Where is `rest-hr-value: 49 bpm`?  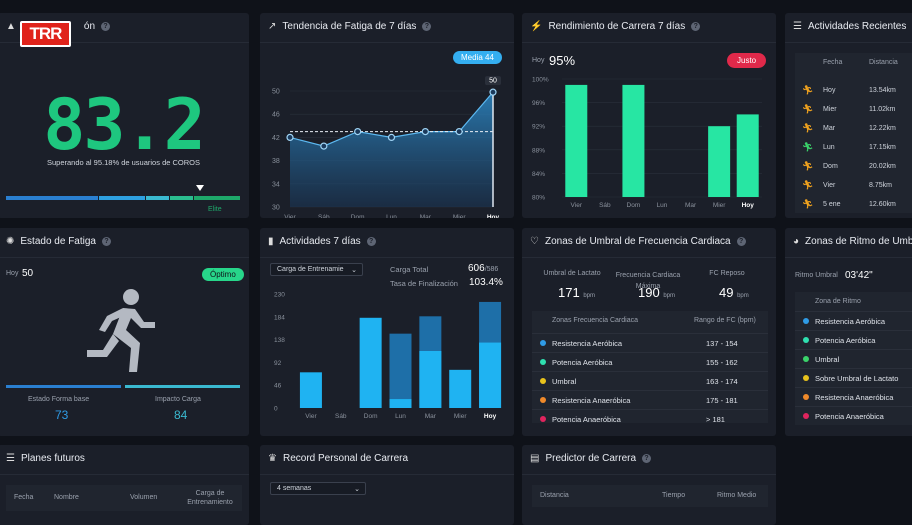
rest-hr-value: 49 bpm is located at coordinates (734, 292).